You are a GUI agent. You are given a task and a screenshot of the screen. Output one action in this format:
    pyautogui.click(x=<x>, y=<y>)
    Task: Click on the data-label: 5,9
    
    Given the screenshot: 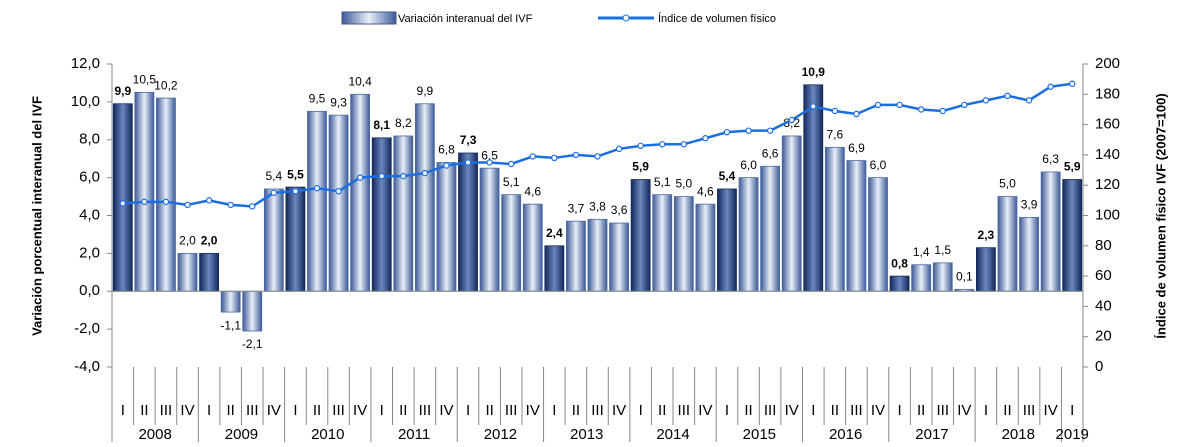 What is the action you would take?
    pyautogui.click(x=640, y=167)
    